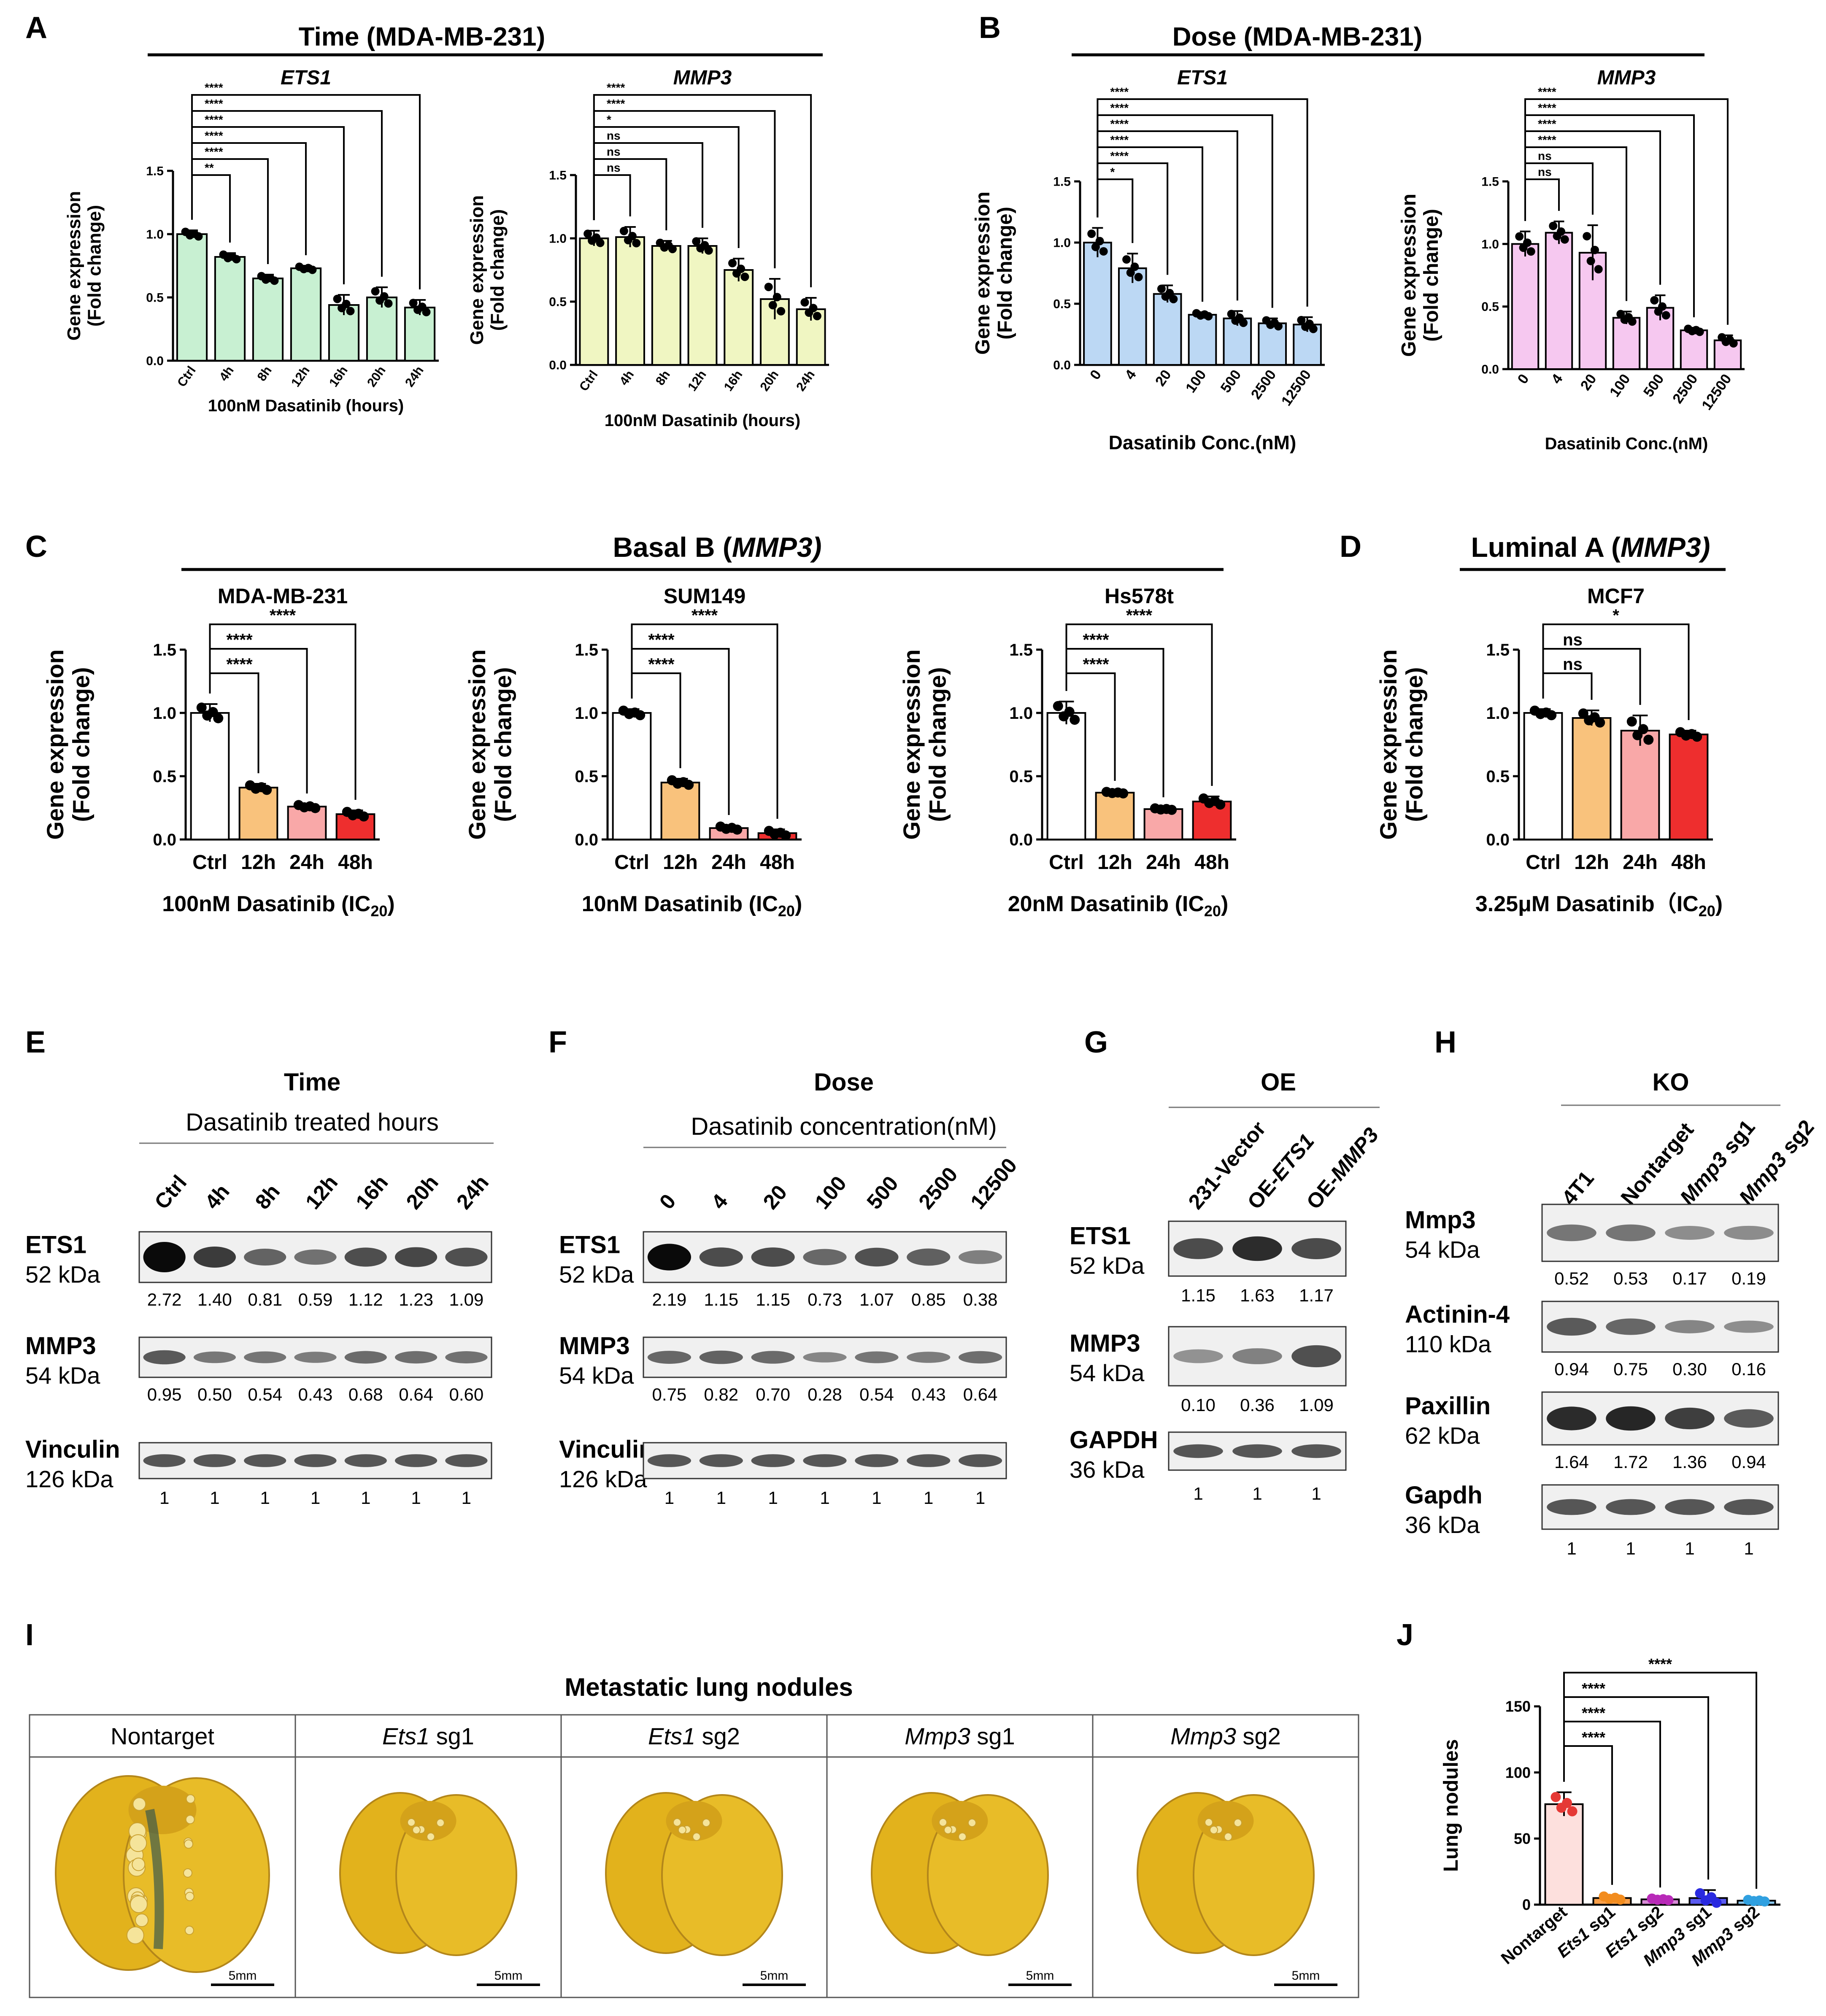 This screenshot has height=2016, width=1826. Describe the element at coordinates (1114, 1440) in the screenshot. I see `protein-label: GAPDH` at that location.